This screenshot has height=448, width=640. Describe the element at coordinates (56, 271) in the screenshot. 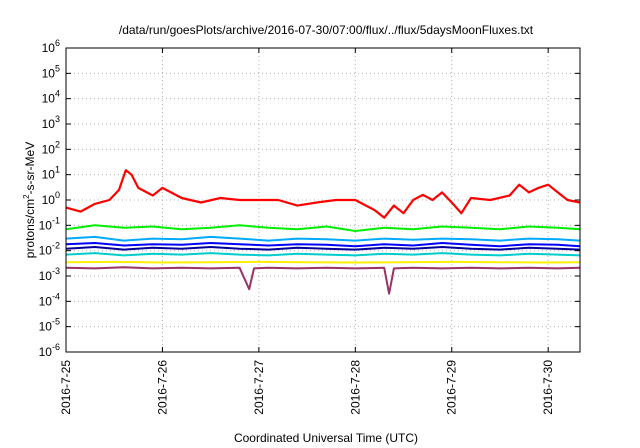

I see `y-tick-exp: -3` at that location.